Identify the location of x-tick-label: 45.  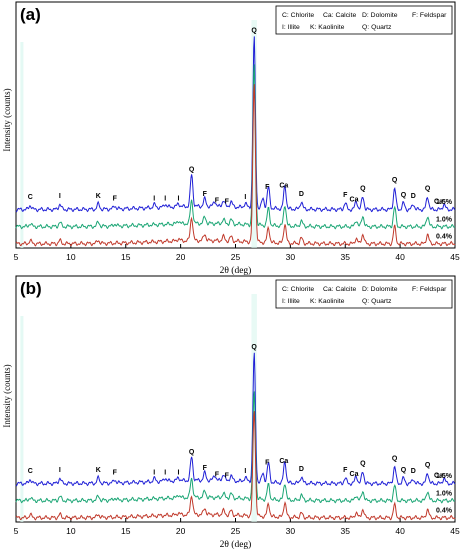
(455, 257).